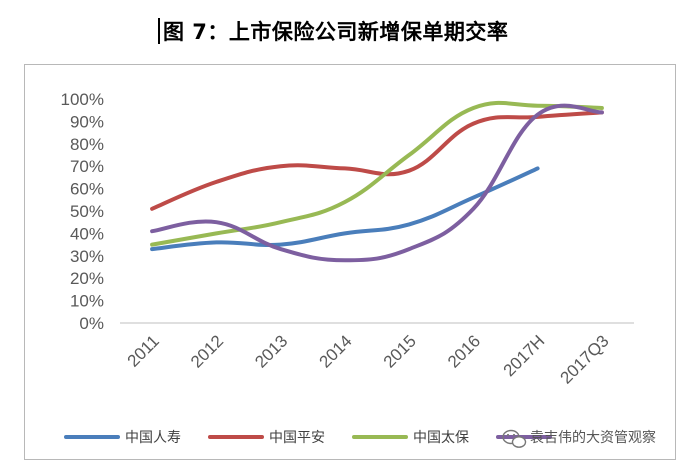 This screenshot has height=466, width=700. What do you see at coordinates (410, 438) in the screenshot?
I see `legend-item: 中国太保` at bounding box center [410, 438].